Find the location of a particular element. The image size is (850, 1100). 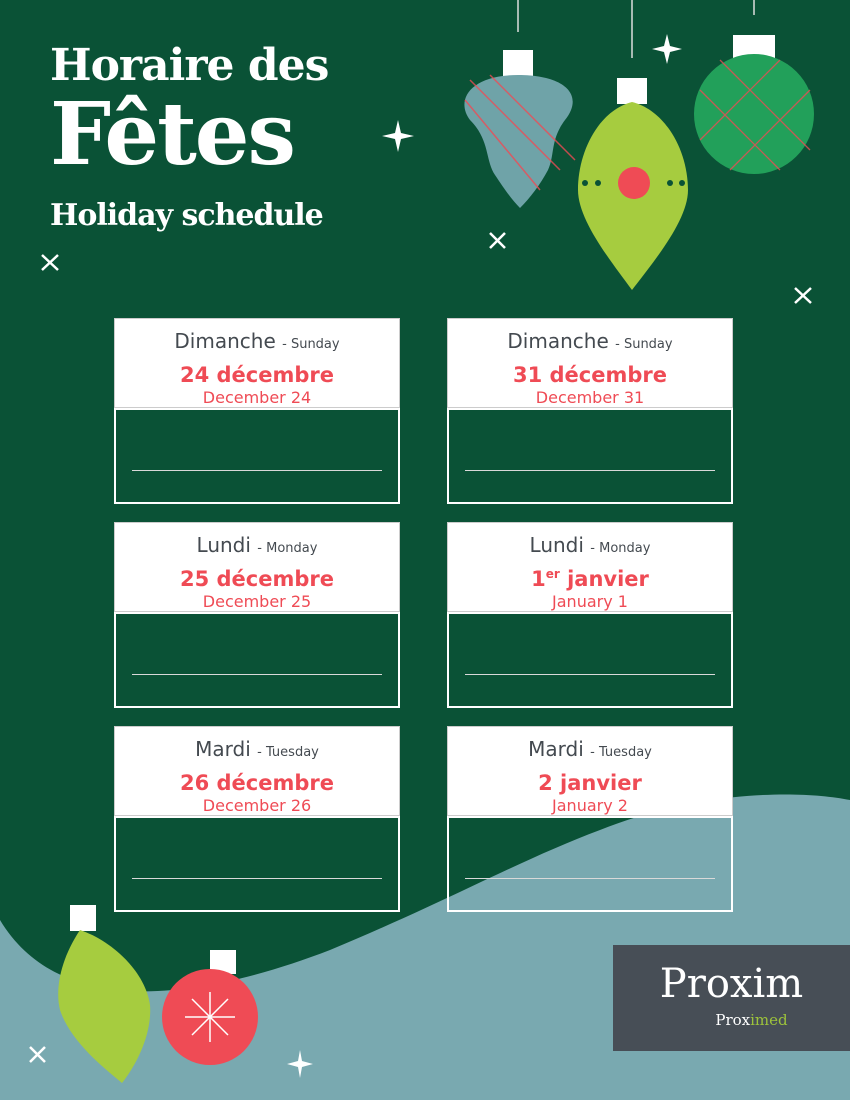

ornament-teal is located at coordinates (520, 129).